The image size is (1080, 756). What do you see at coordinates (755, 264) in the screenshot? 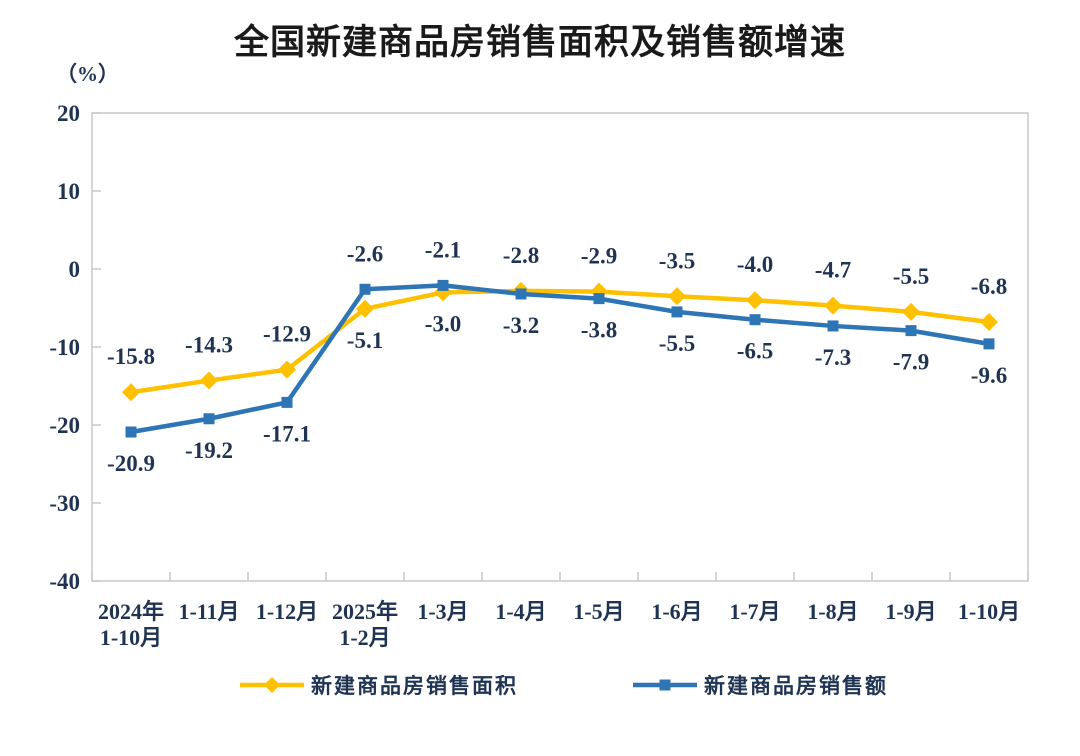
I see `data-label-series-0: -4.0` at bounding box center [755, 264].